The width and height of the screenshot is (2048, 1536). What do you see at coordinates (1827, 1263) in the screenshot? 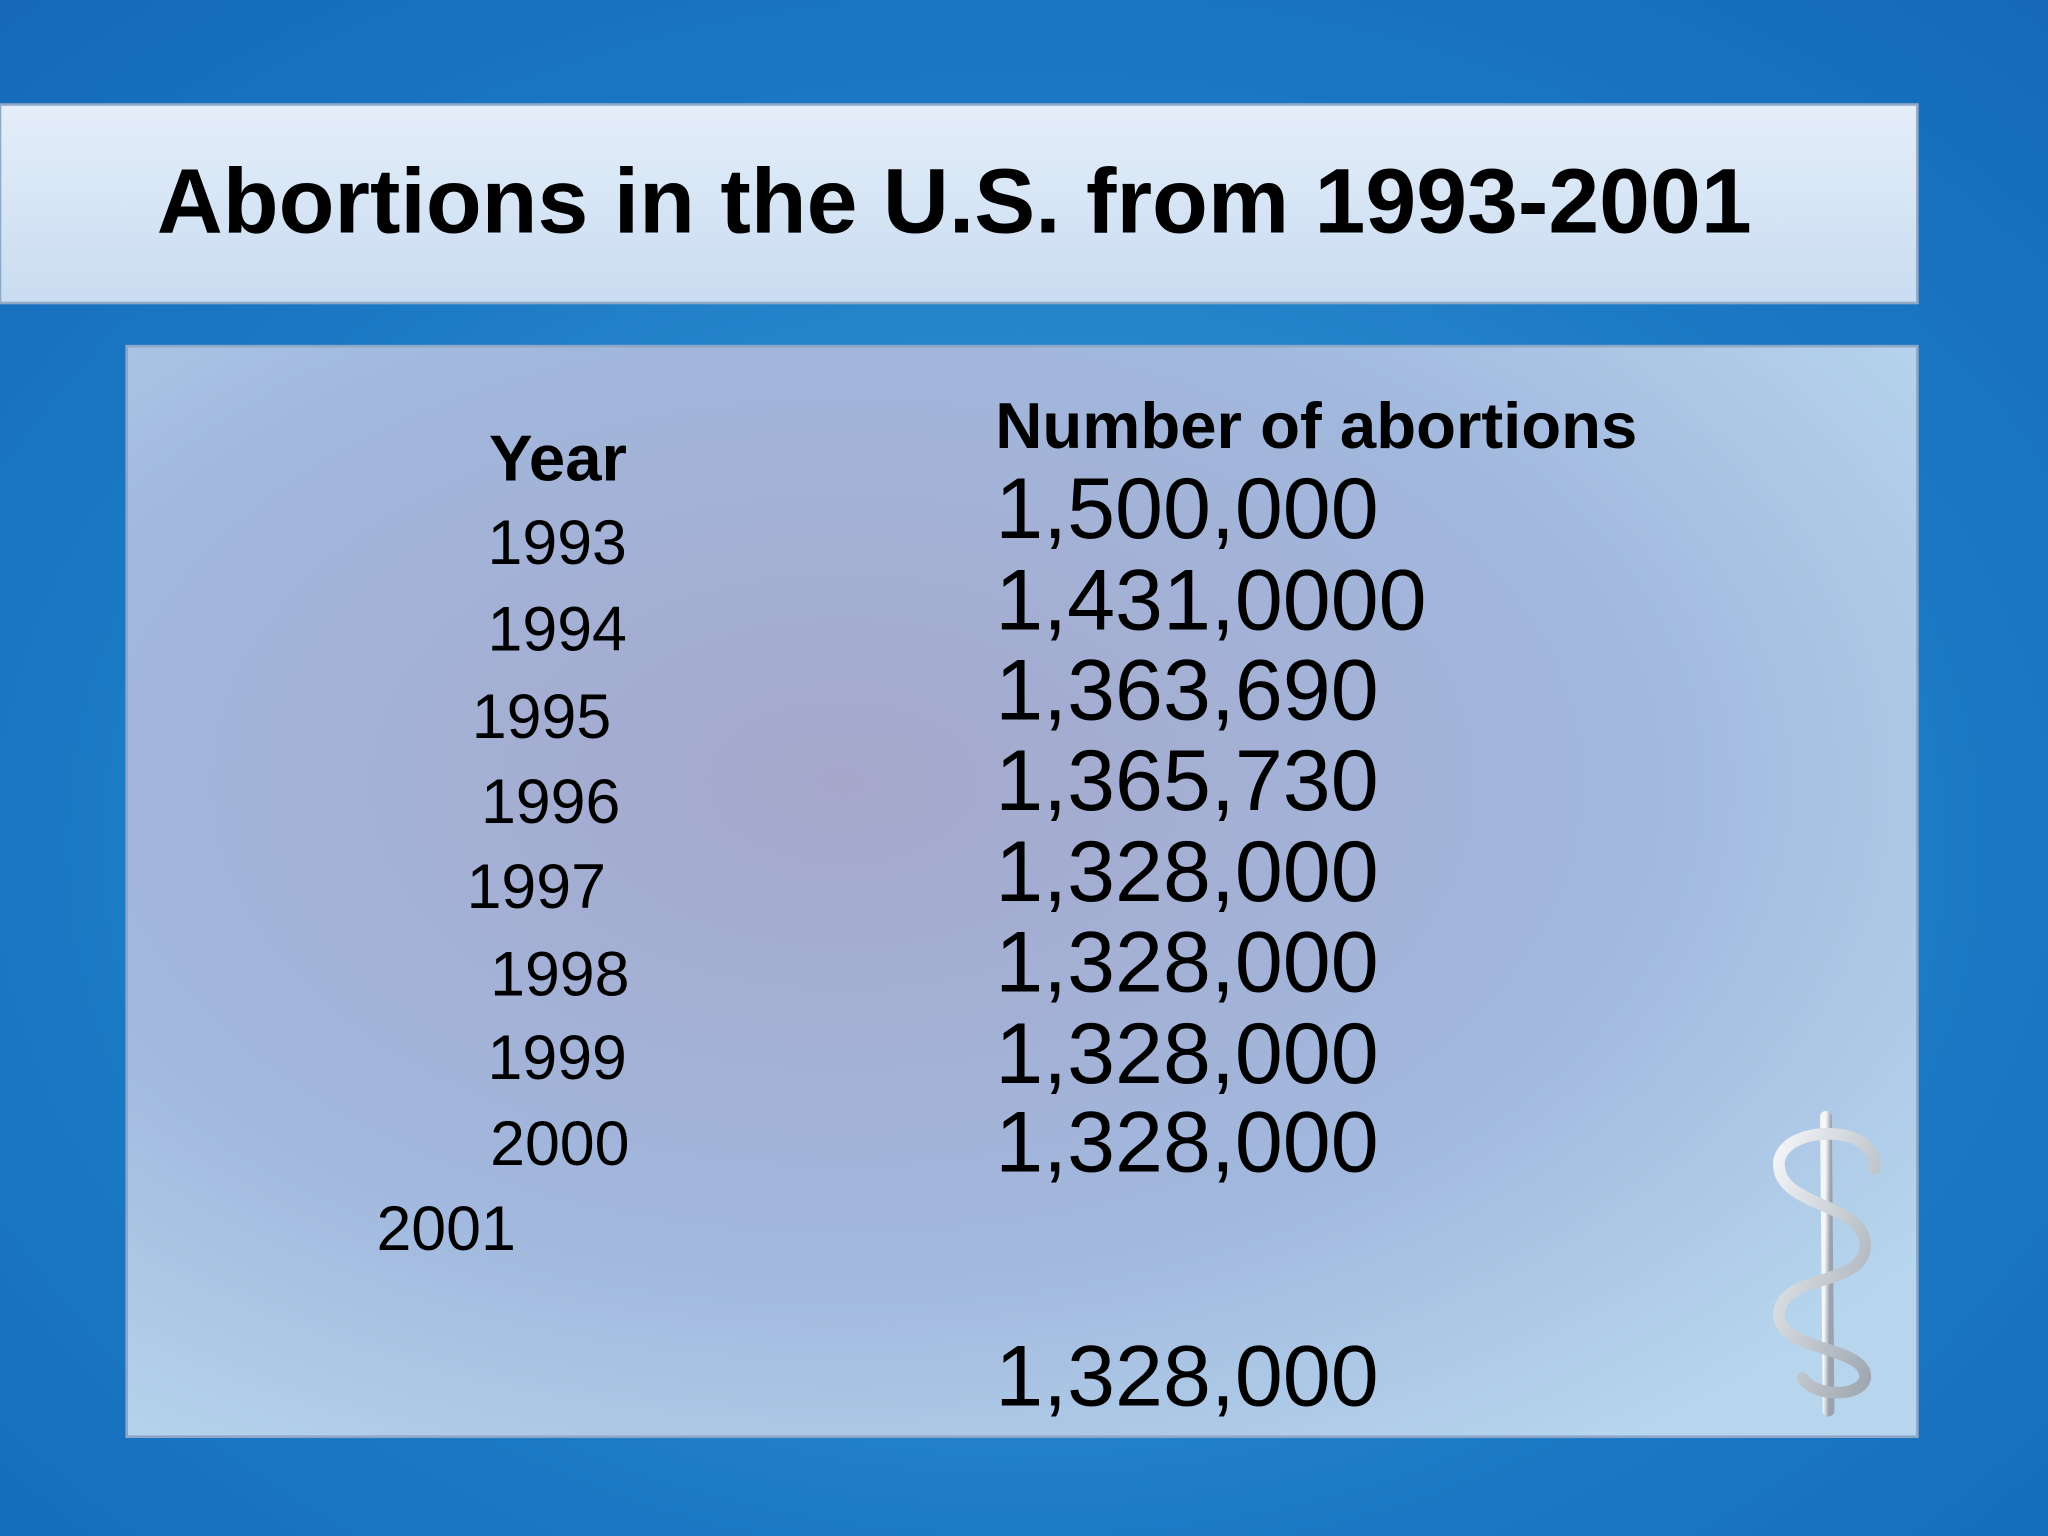
I see `staff-icon` at bounding box center [1827, 1263].